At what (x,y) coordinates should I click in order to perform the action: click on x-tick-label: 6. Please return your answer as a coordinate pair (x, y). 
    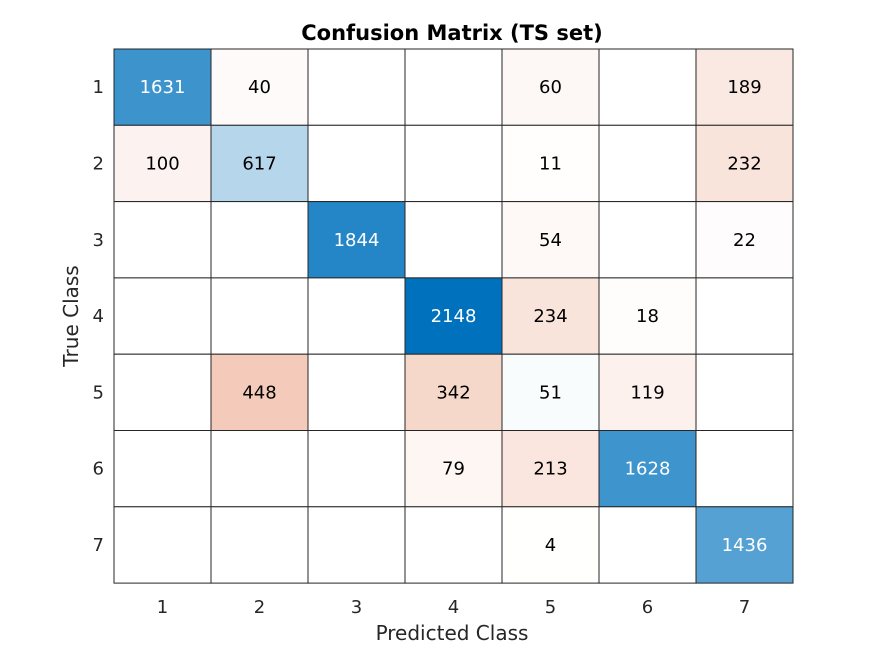
    Looking at the image, I should click on (647, 607).